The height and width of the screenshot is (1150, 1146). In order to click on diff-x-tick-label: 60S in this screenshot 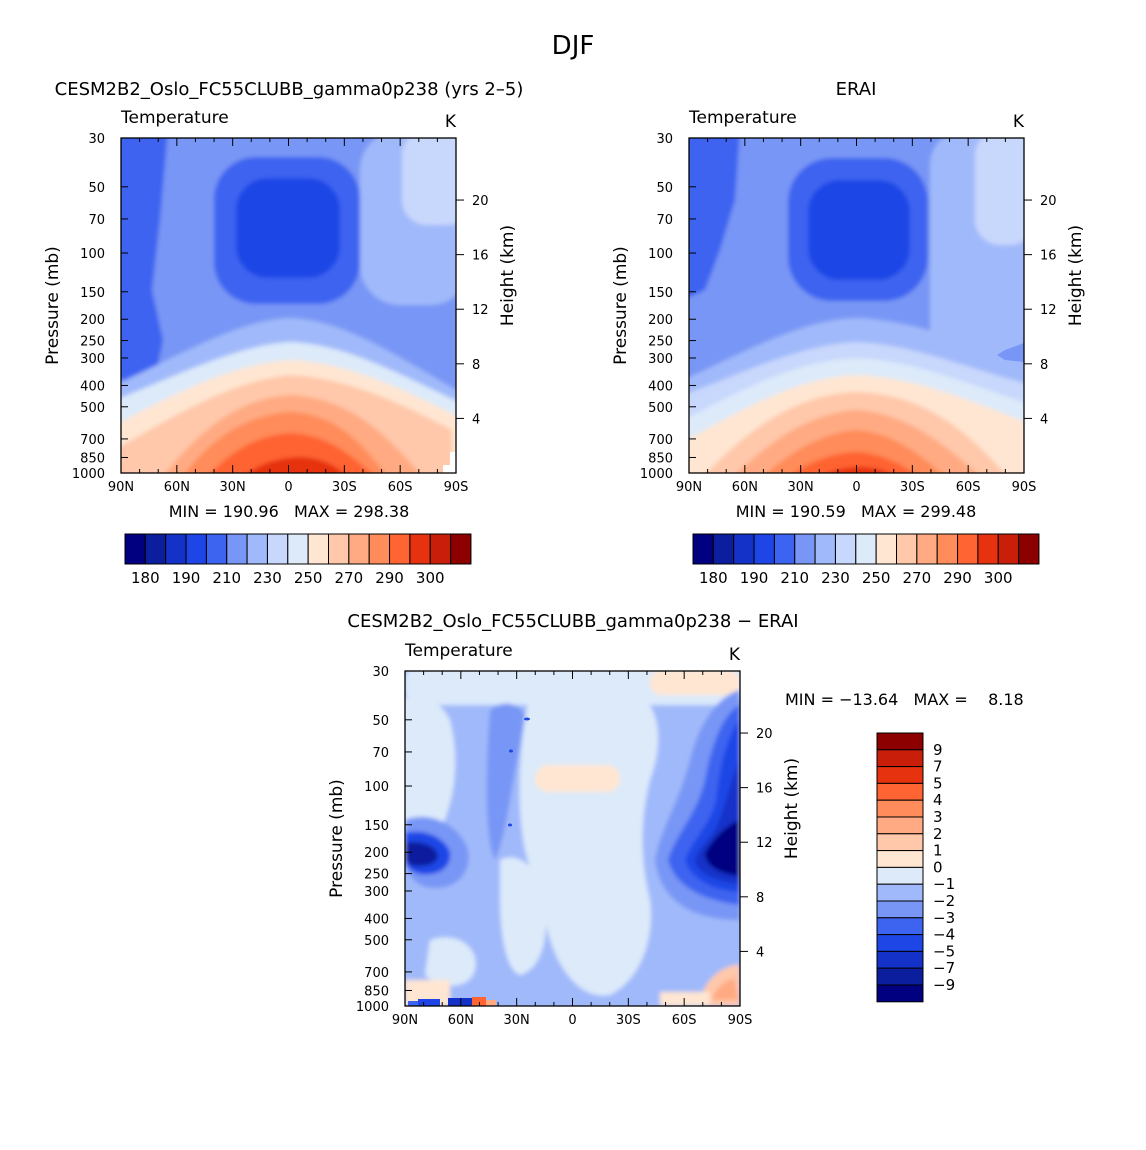, I will do `click(684, 1020)`.